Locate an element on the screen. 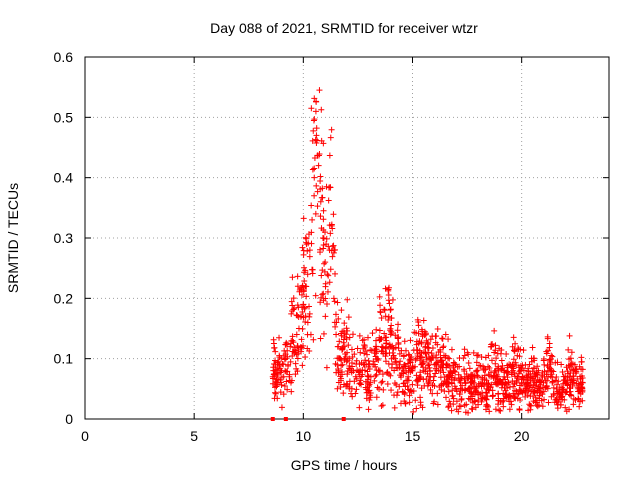 This screenshot has height=485, width=640. y-axis-label: SRMTID / TECUs is located at coordinates (13, 238).